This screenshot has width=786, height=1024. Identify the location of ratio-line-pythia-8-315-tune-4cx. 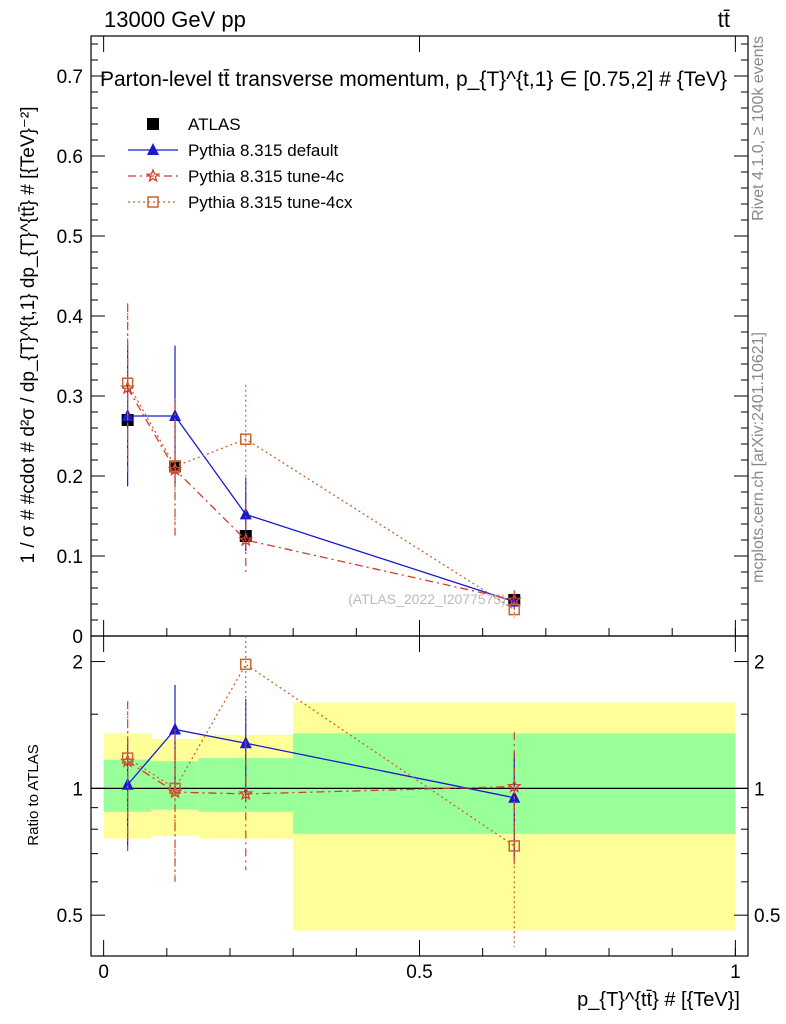
(321, 755).